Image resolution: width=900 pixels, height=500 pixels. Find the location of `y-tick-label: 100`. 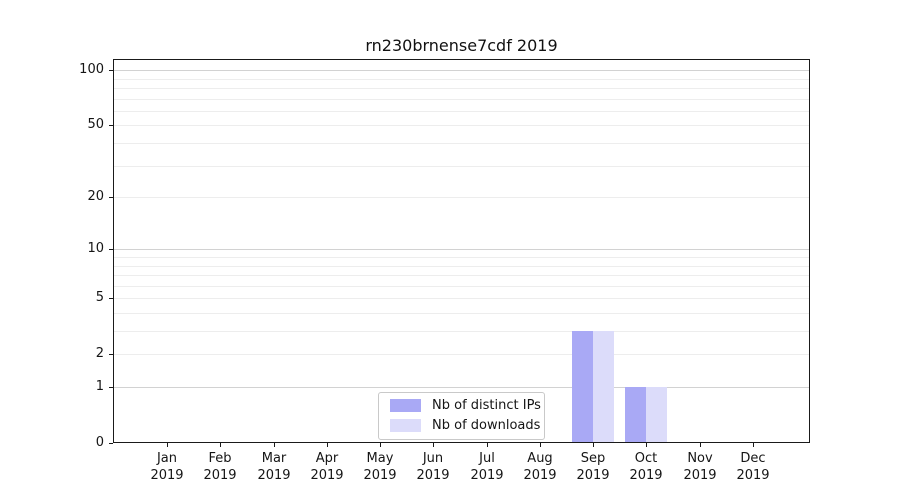

y-tick-label: 100 is located at coordinates (91, 69).